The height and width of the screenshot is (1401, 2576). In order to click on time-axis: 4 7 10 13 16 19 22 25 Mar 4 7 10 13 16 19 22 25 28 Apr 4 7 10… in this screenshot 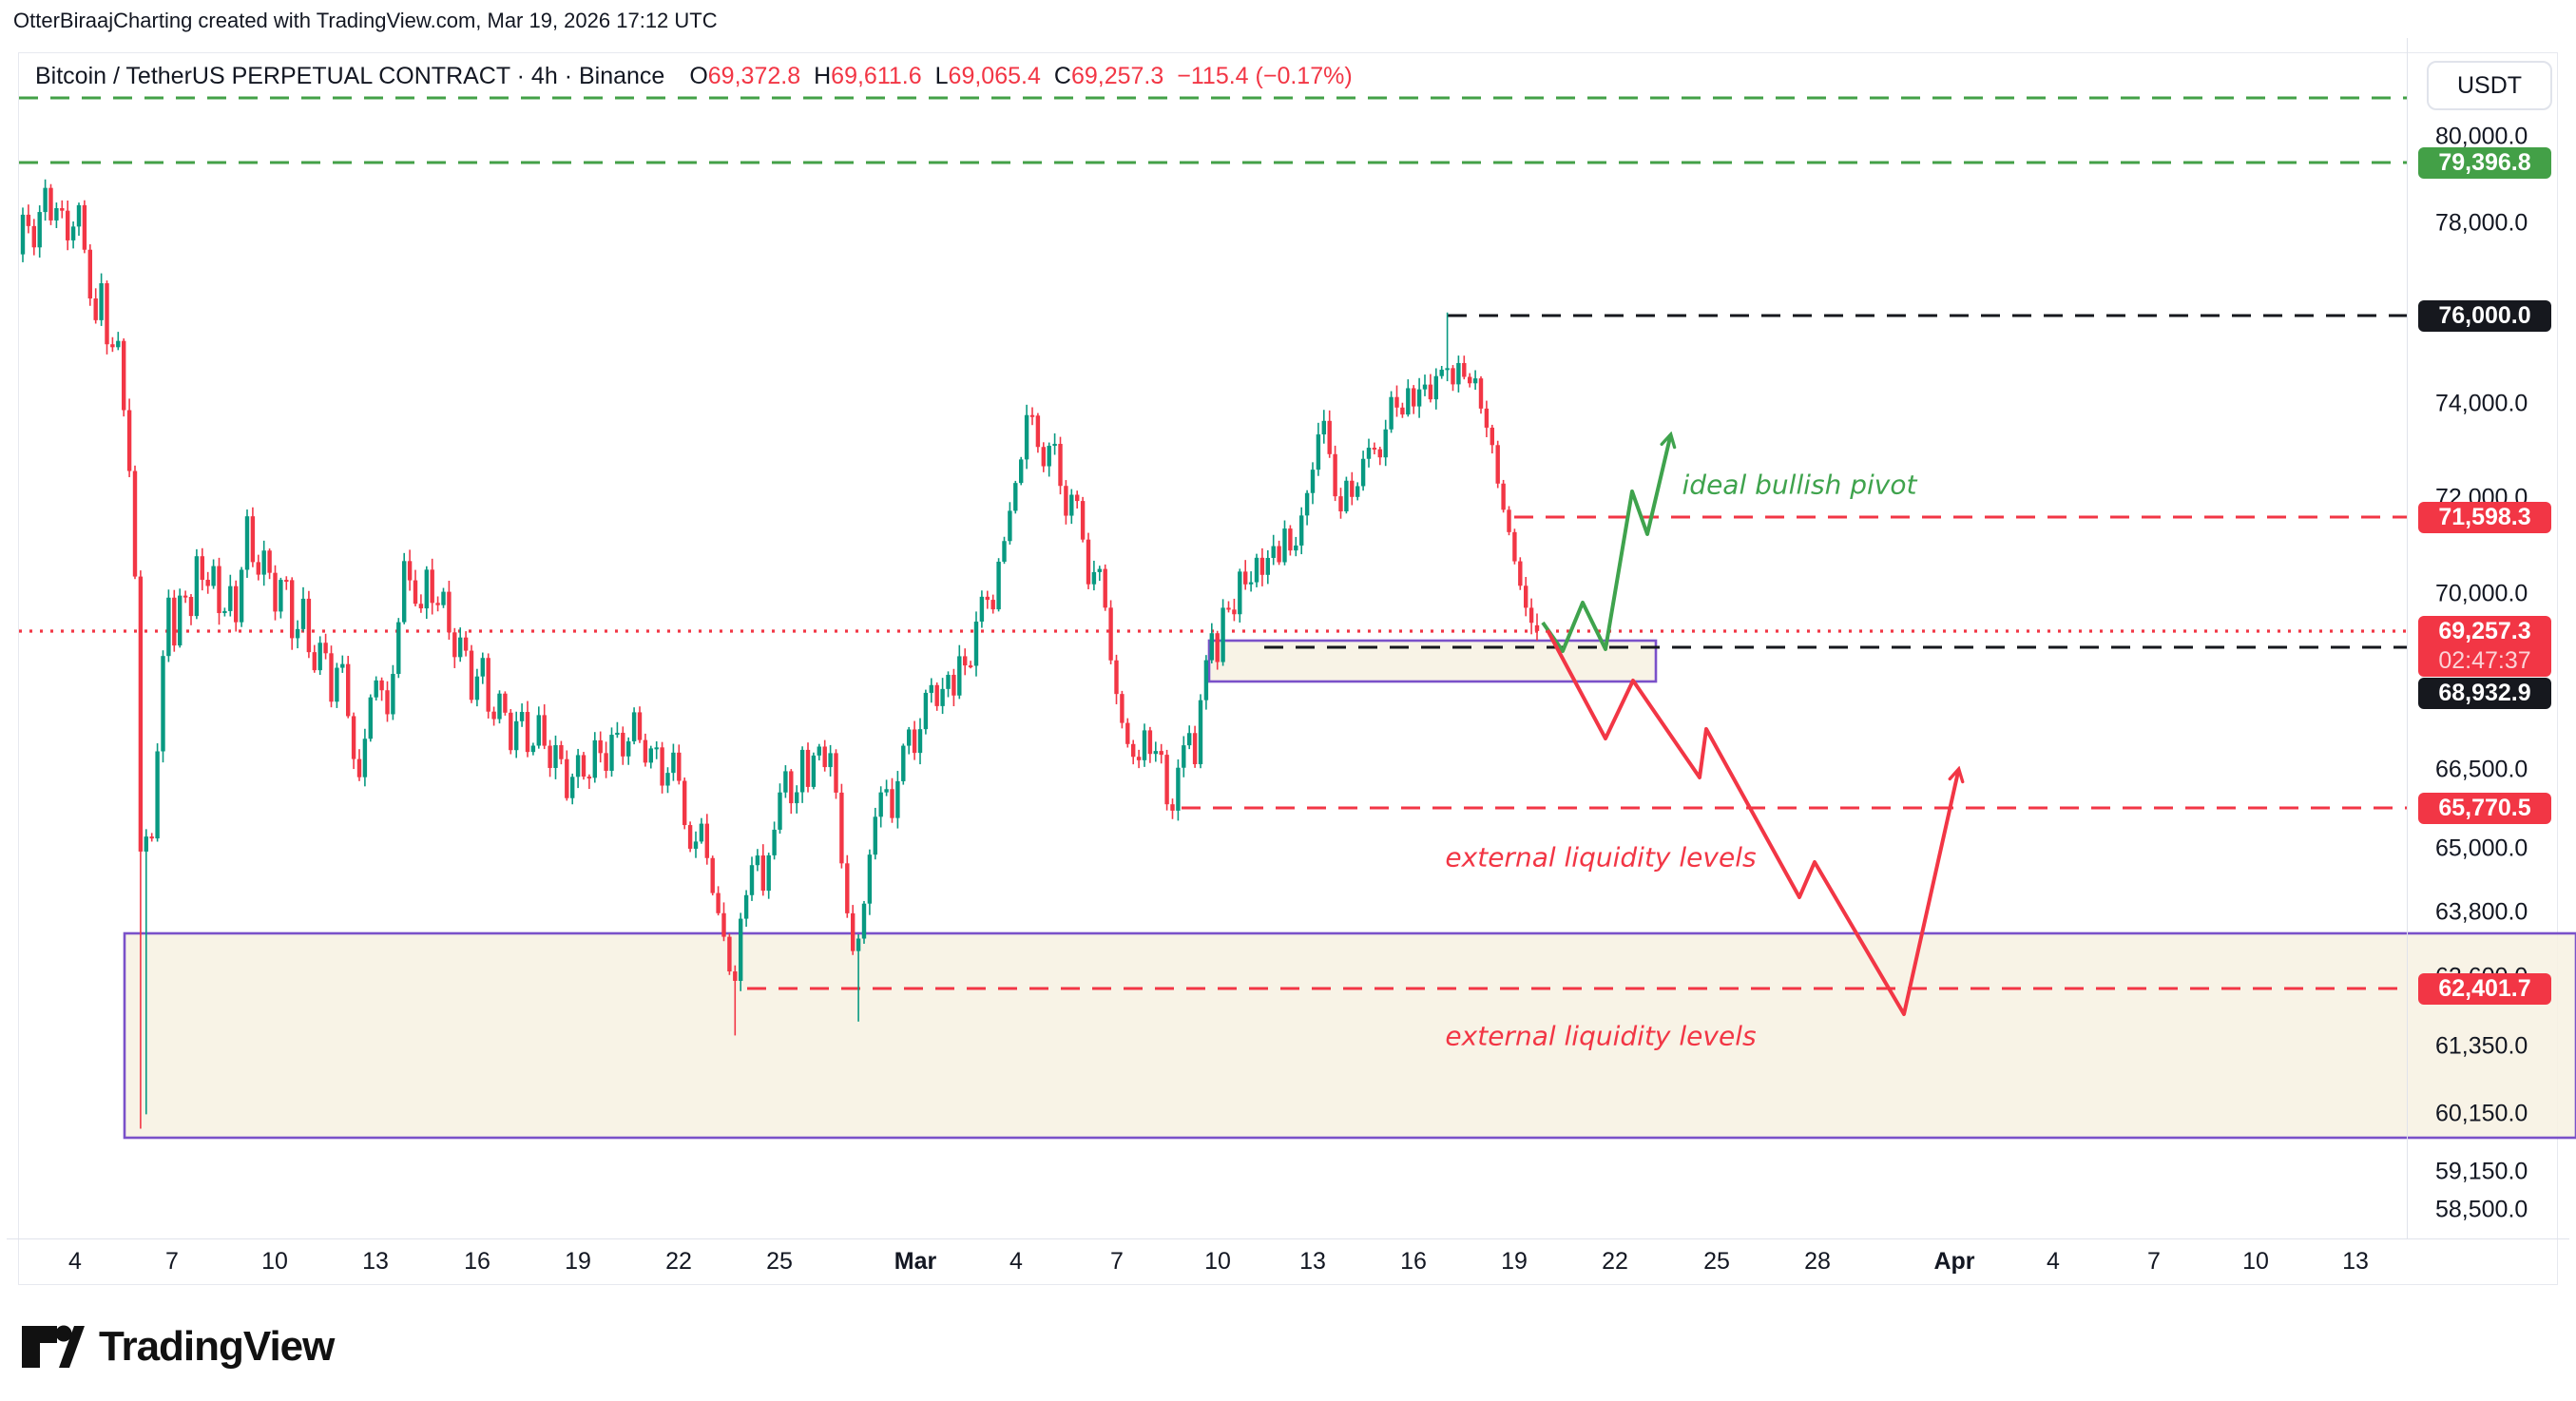, I will do `click(1288, 1262)`.